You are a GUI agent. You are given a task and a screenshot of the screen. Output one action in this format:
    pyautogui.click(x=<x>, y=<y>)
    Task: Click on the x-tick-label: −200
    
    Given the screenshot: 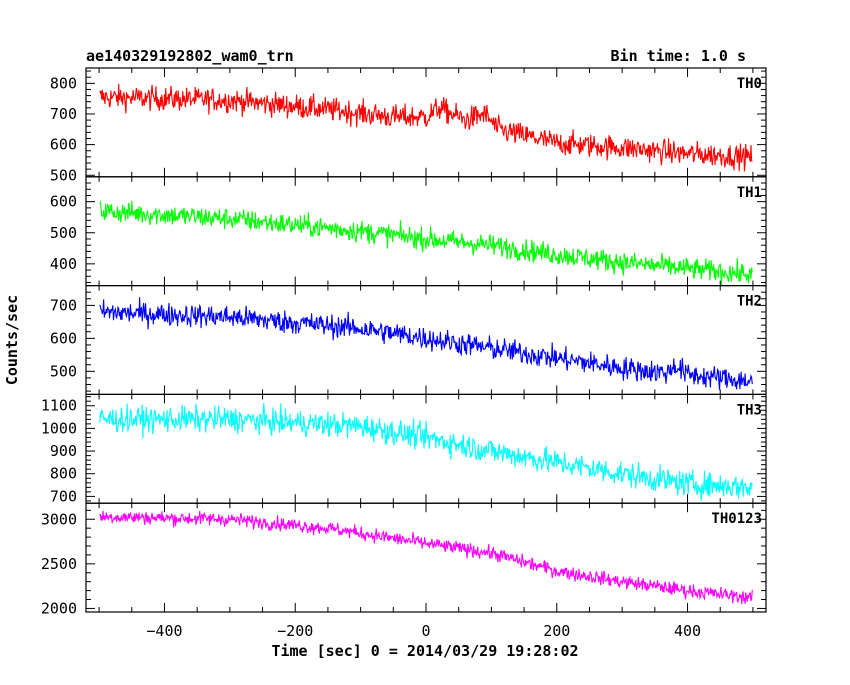 What is the action you would take?
    pyautogui.click(x=295, y=631)
    